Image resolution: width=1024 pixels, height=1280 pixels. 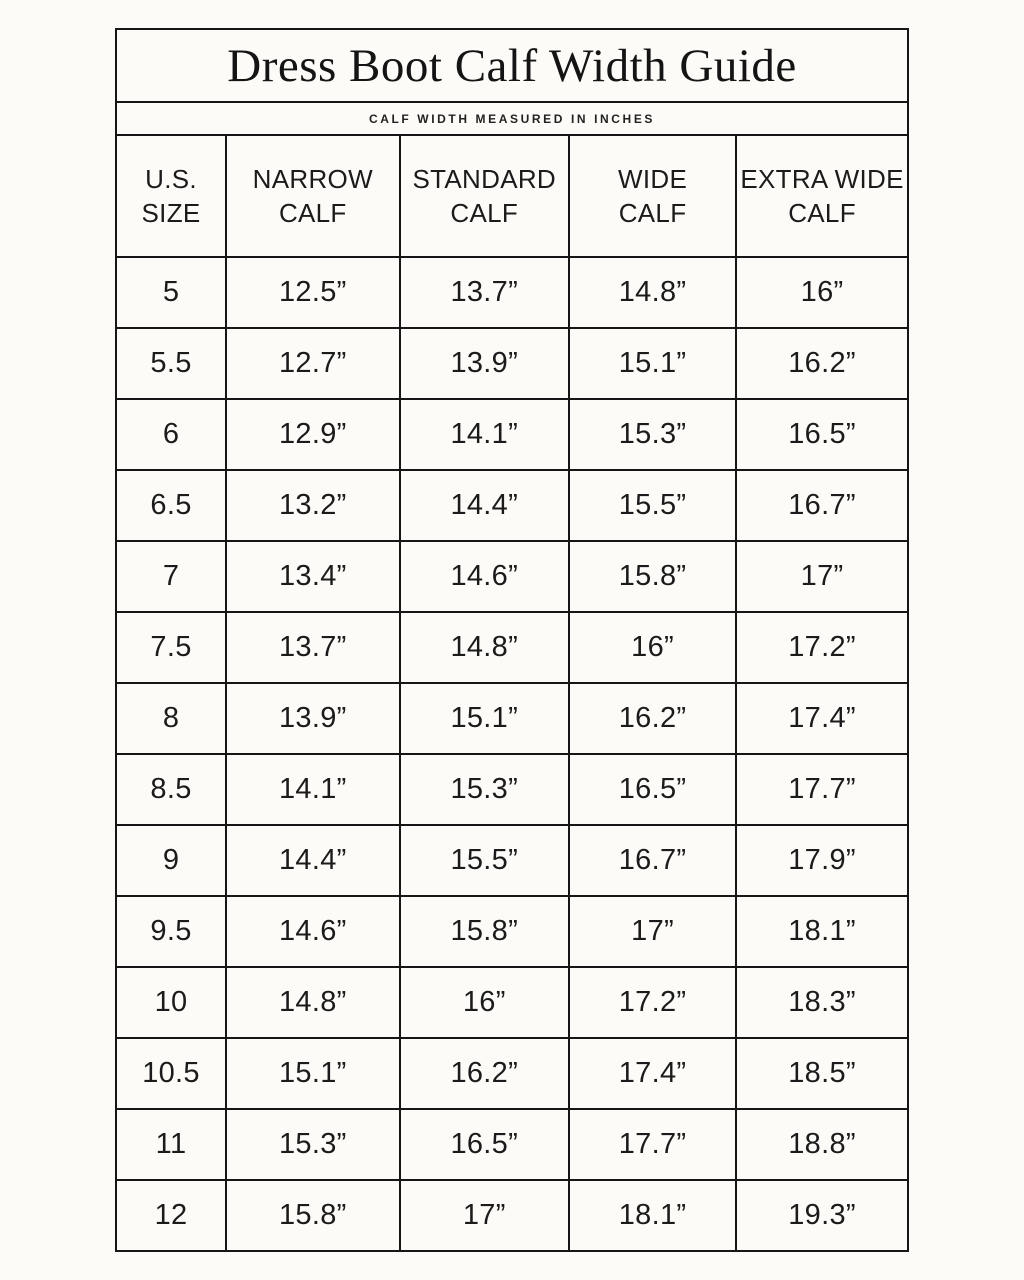 I want to click on table-row: 8.5 14.1” 15.3” 16.5” 17.7”, so click(x=511, y=789).